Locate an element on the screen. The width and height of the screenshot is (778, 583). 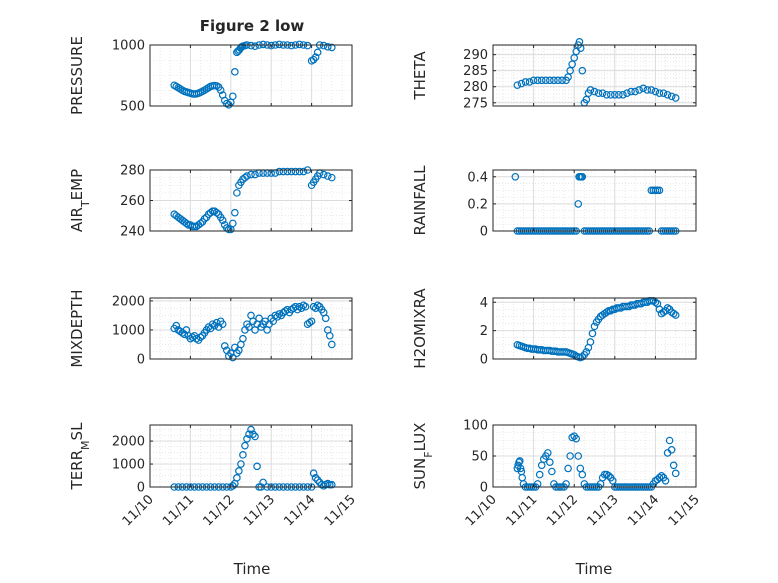
y-tick-label: 0.2 is located at coordinates (477, 204).